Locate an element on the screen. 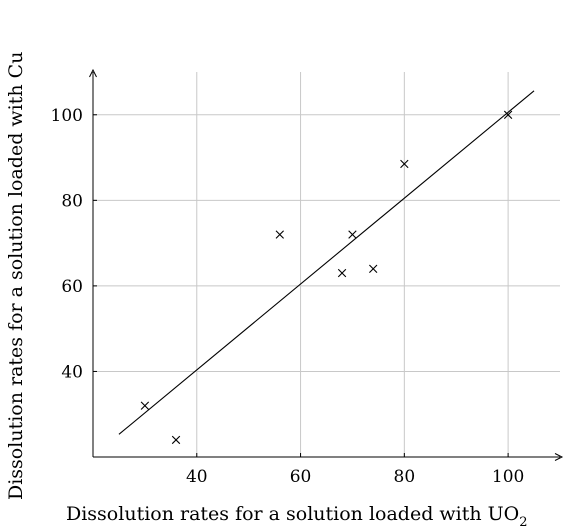  y-tick-label: 100 is located at coordinates (67, 116).